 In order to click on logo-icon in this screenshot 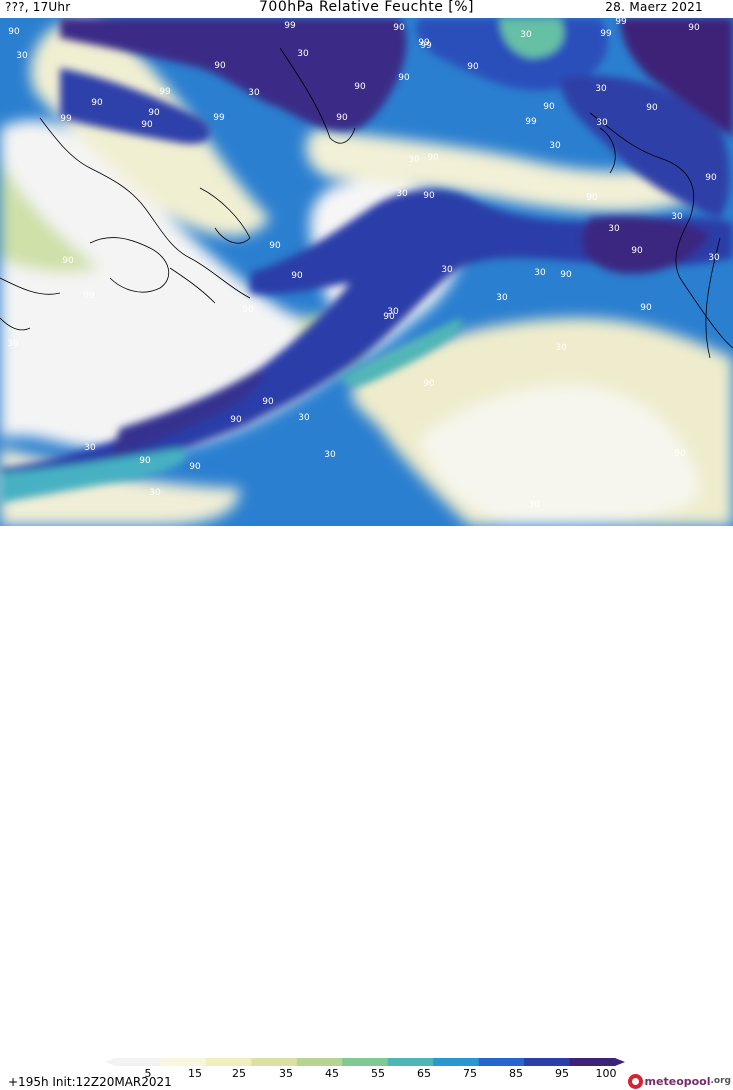, I will do `click(635, 1081)`.